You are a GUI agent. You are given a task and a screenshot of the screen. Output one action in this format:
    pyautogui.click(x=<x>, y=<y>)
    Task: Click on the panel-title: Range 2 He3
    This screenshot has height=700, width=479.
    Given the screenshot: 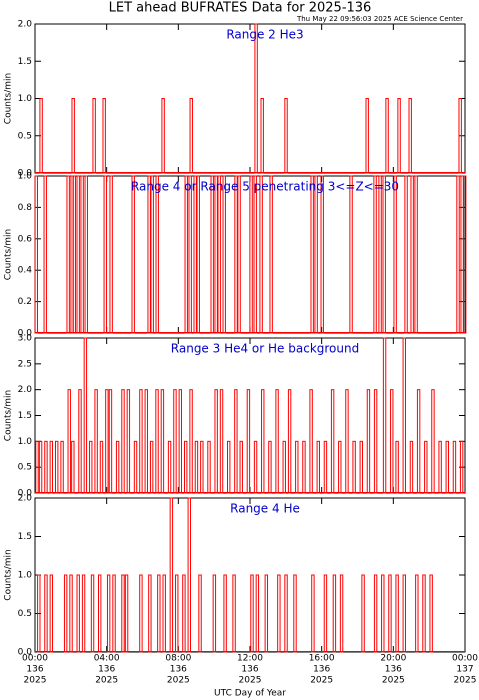 What is the action you would take?
    pyautogui.click(x=264, y=35)
    